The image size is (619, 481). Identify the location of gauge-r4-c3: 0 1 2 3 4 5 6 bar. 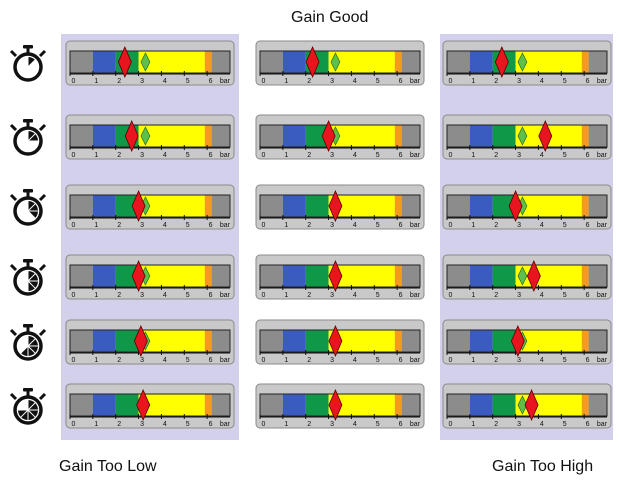
(527, 277).